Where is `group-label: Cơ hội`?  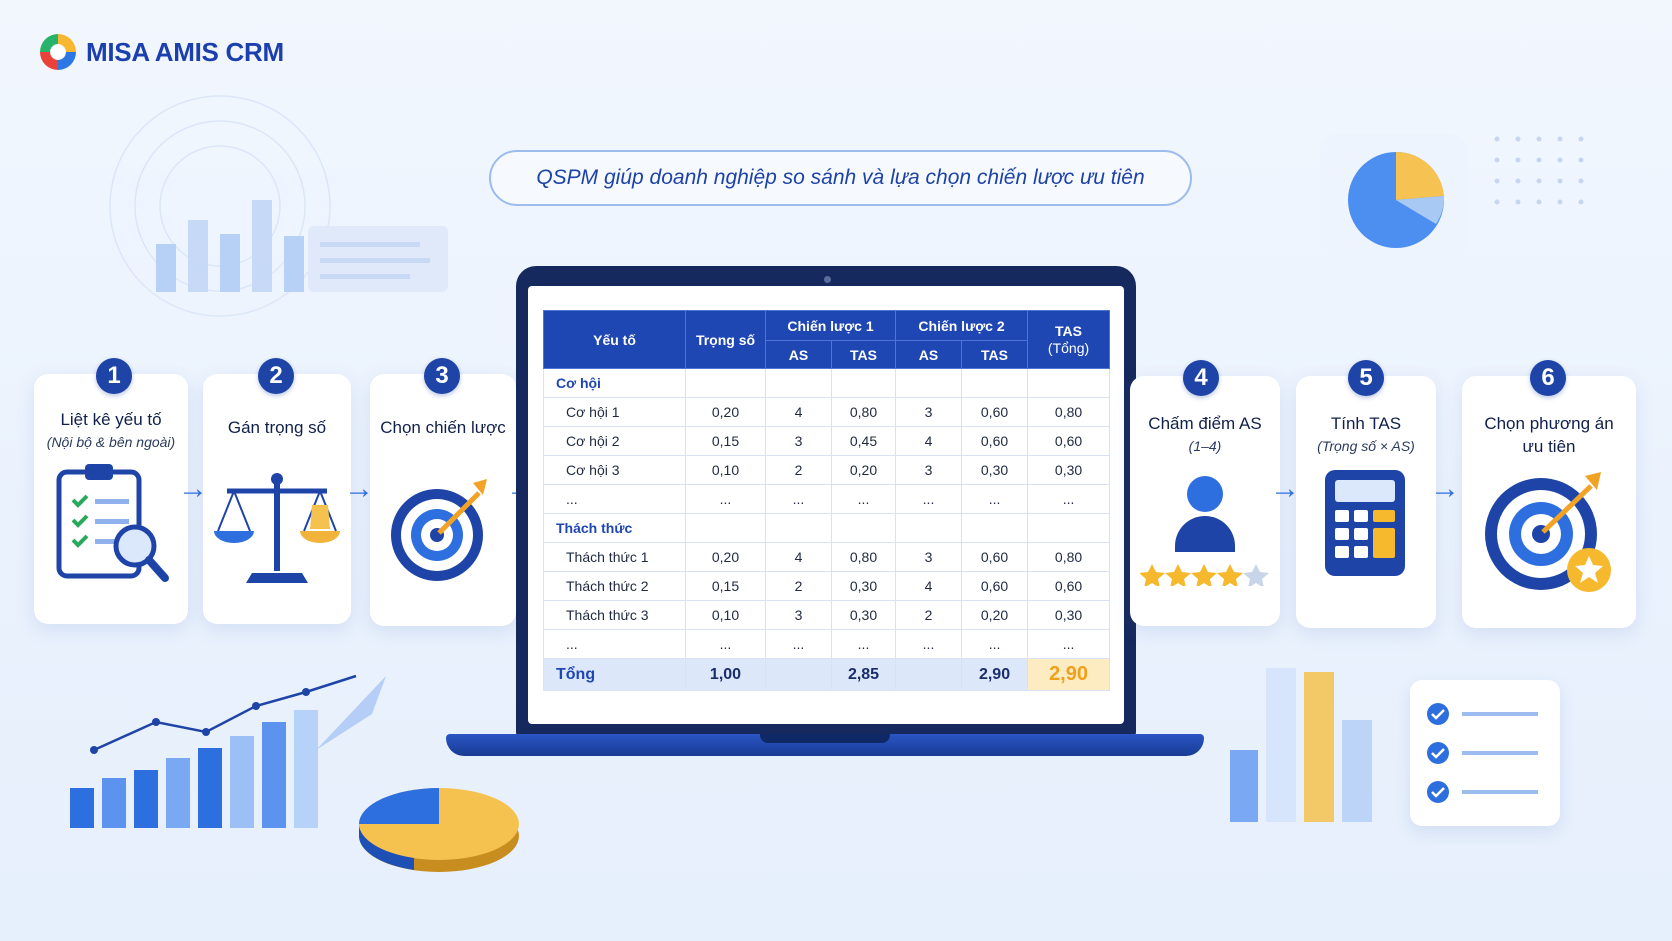 group-label: Cơ hội is located at coordinates (614, 383).